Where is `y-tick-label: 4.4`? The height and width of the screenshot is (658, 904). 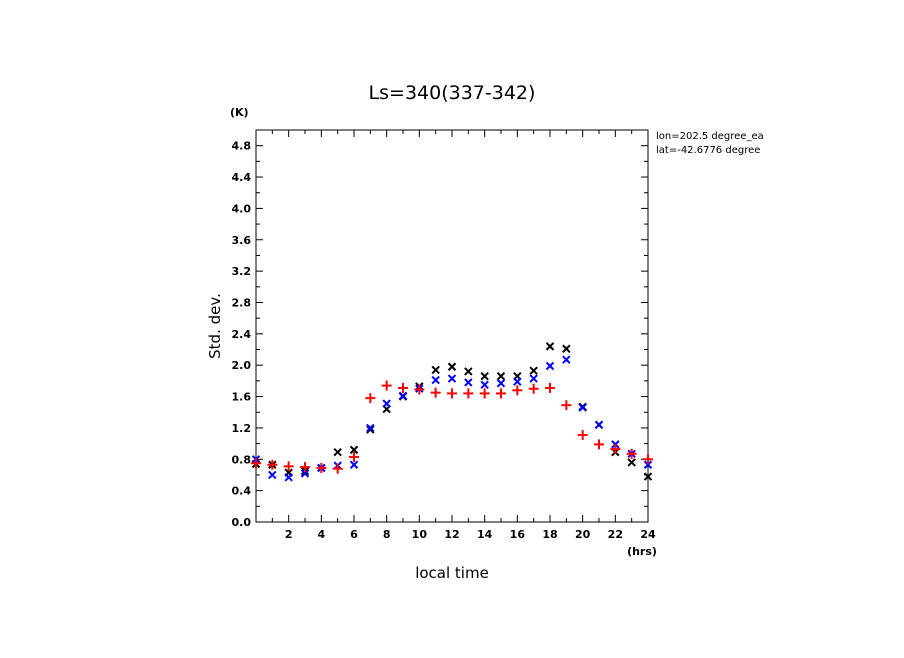
y-tick-label: 4.4 is located at coordinates (242, 177).